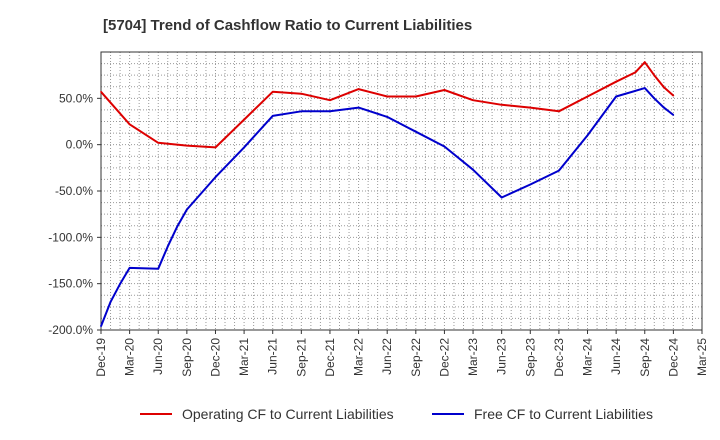  Describe the element at coordinates (70, 237) in the screenshot. I see `y-tick-label: -100.0%` at that location.